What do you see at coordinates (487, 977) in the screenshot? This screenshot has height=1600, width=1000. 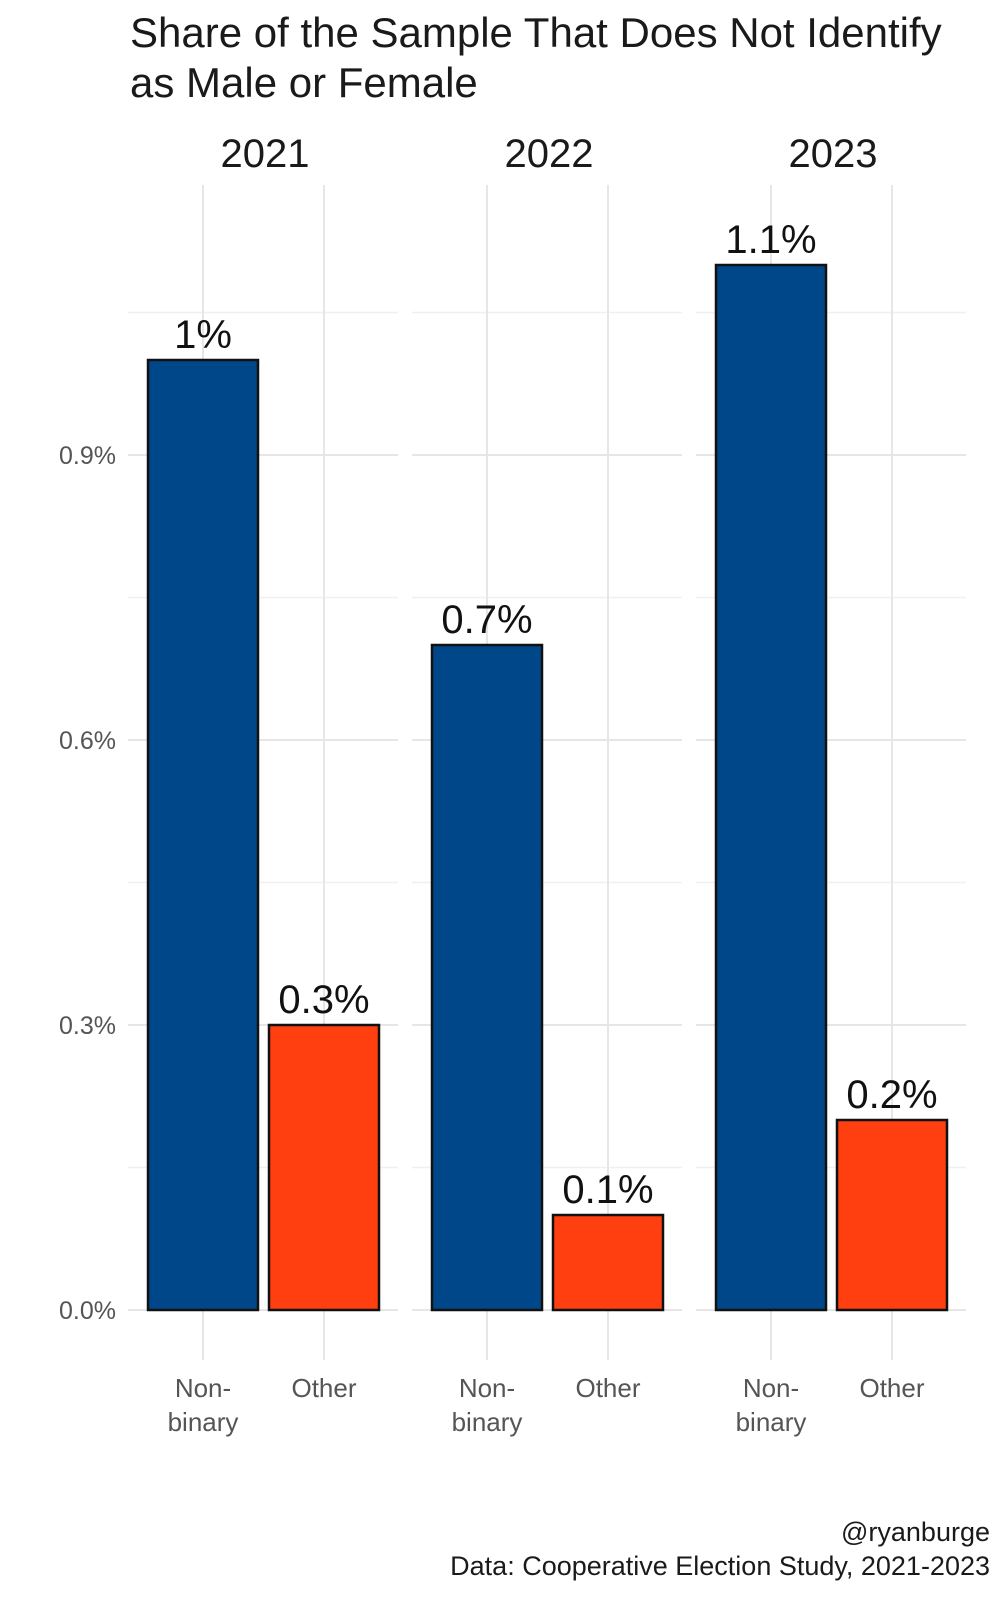 I see `bar-2022-nonbinary` at bounding box center [487, 977].